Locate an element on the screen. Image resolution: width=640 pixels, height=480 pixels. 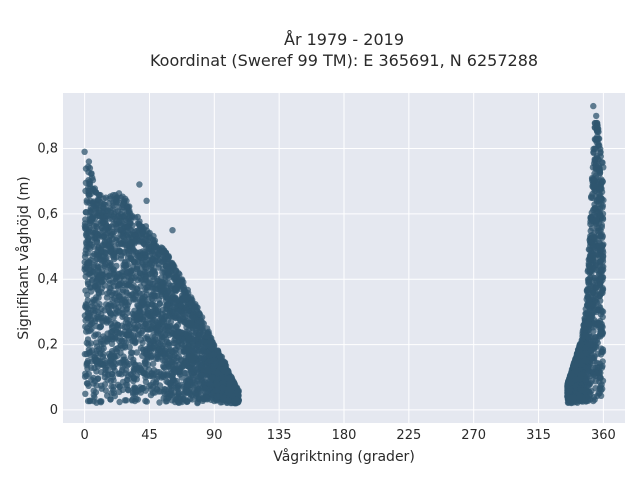
x-tick-label: 315 is located at coordinates (538, 435).